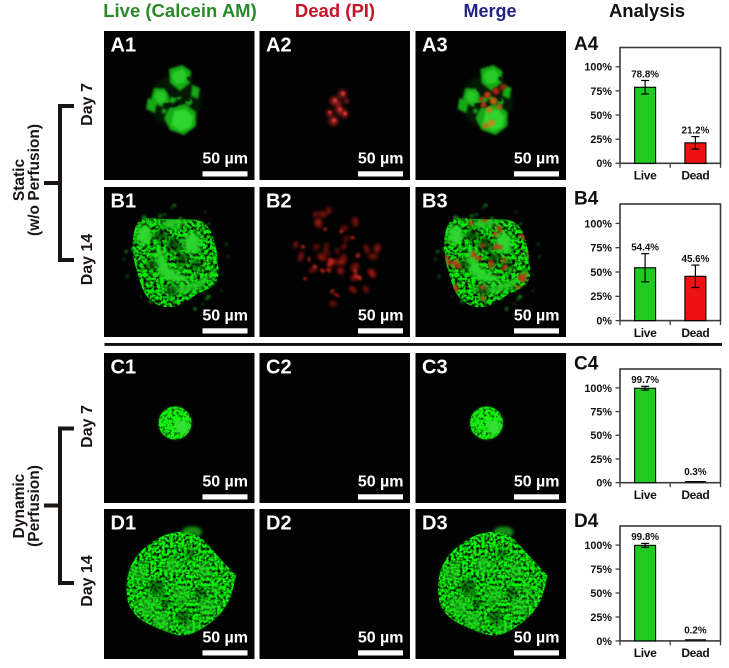 The image size is (729, 668). What do you see at coordinates (695, 472) in the screenshot?
I see `svg-text: 0.3%` at bounding box center [695, 472].